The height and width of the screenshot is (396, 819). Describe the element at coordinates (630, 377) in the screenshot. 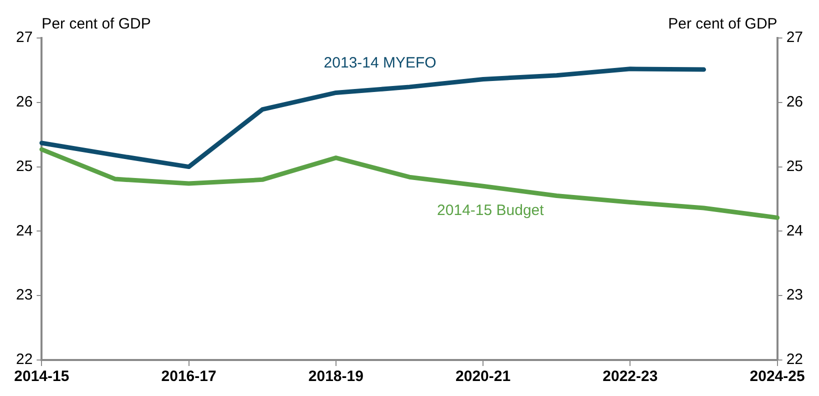

I see `x-tick-label: 2022-23` at that location.